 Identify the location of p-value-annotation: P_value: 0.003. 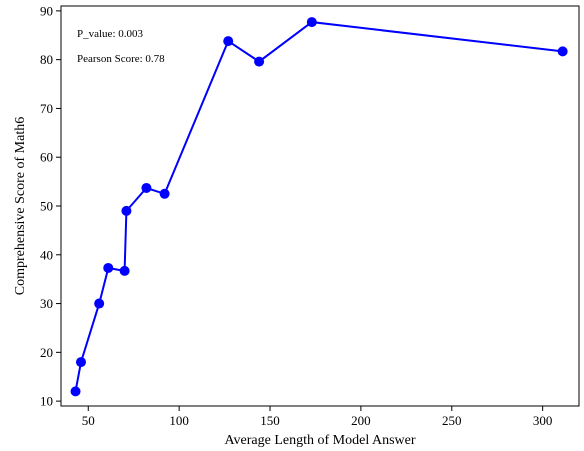
(110, 34).